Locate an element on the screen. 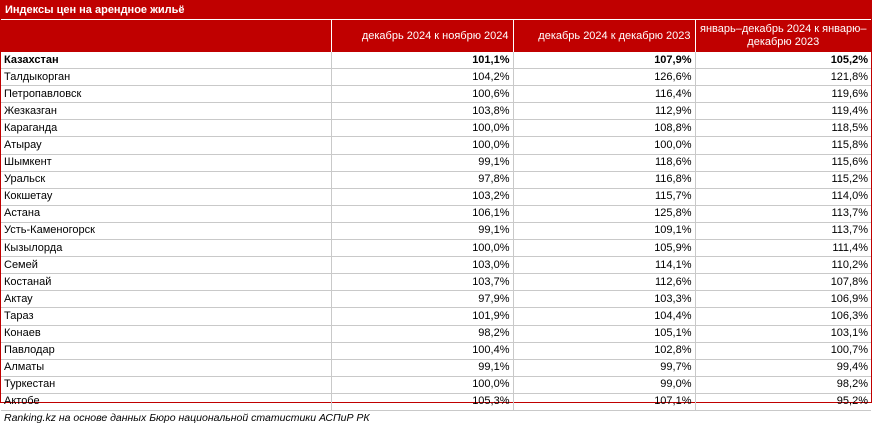 This screenshot has width=872, height=425. index-value-cell: 100,7% is located at coordinates (783, 351).